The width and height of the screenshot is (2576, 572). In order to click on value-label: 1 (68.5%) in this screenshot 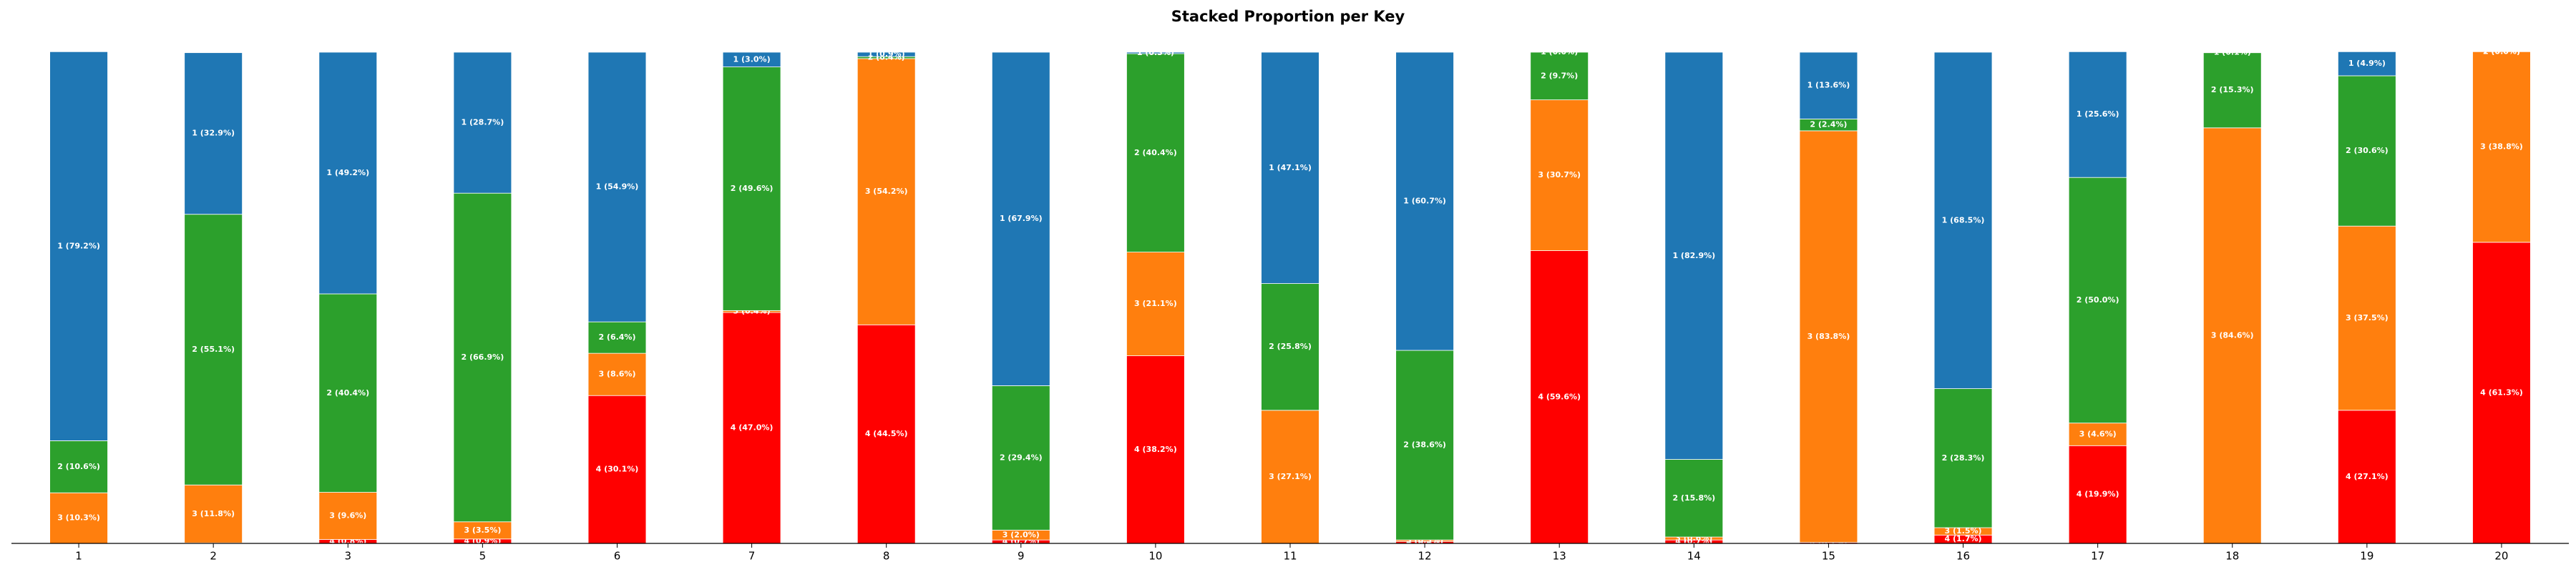, I will do `click(1963, 220)`.